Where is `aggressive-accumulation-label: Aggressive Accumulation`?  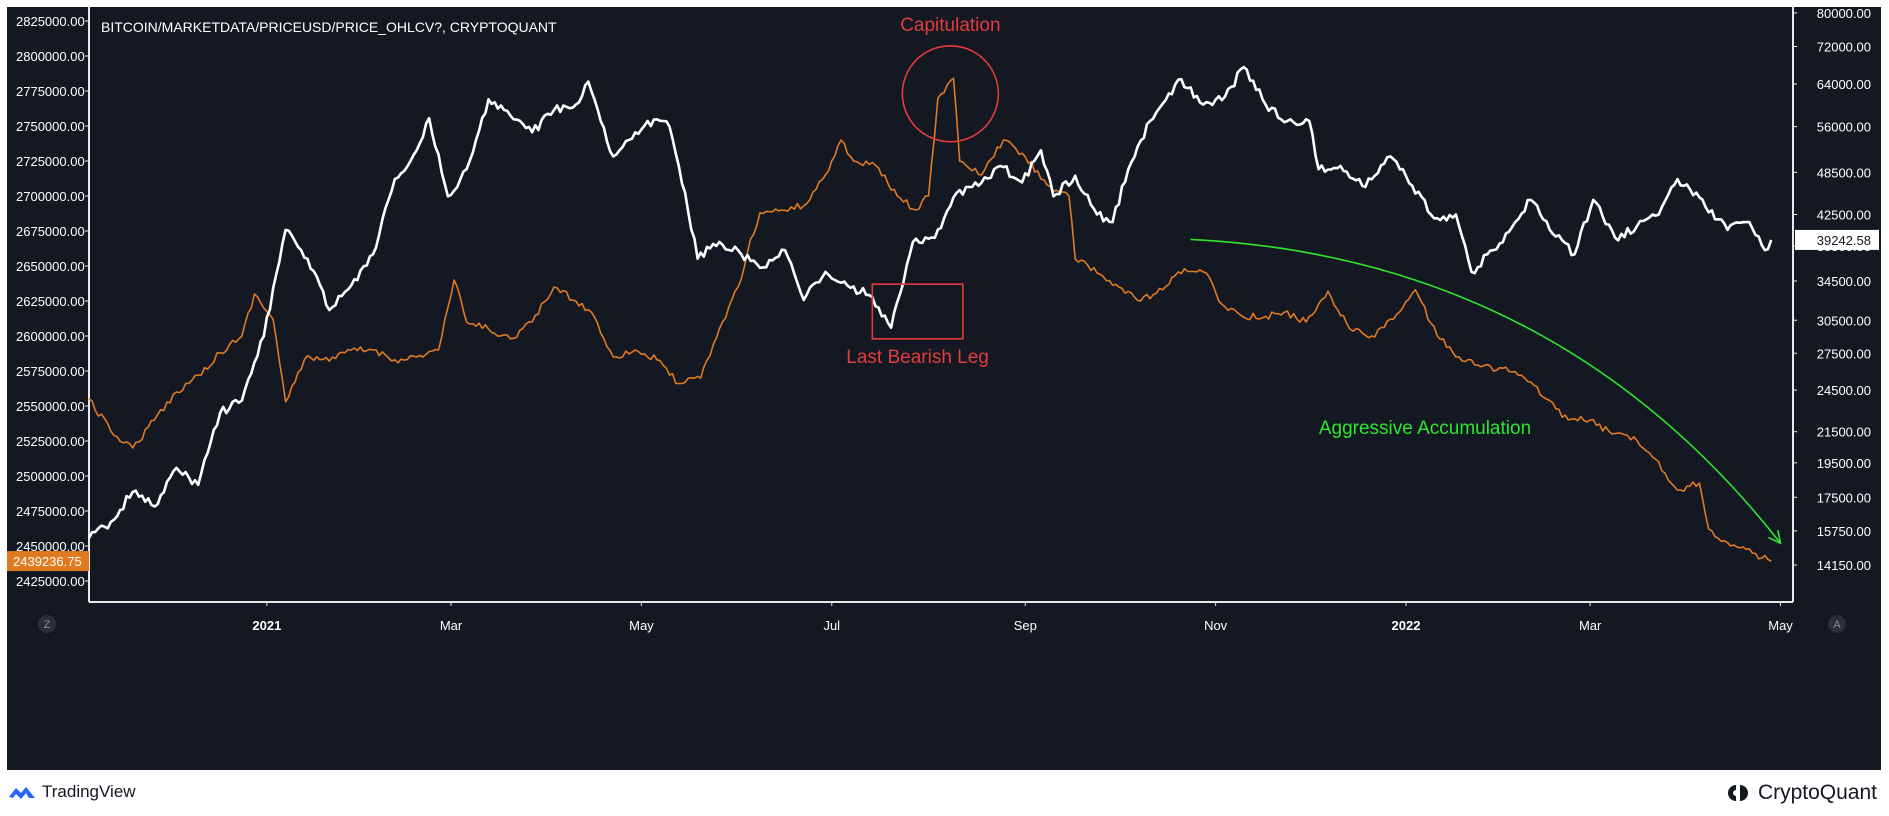
aggressive-accumulation-label: Aggressive Accumulation is located at coordinates (1425, 428).